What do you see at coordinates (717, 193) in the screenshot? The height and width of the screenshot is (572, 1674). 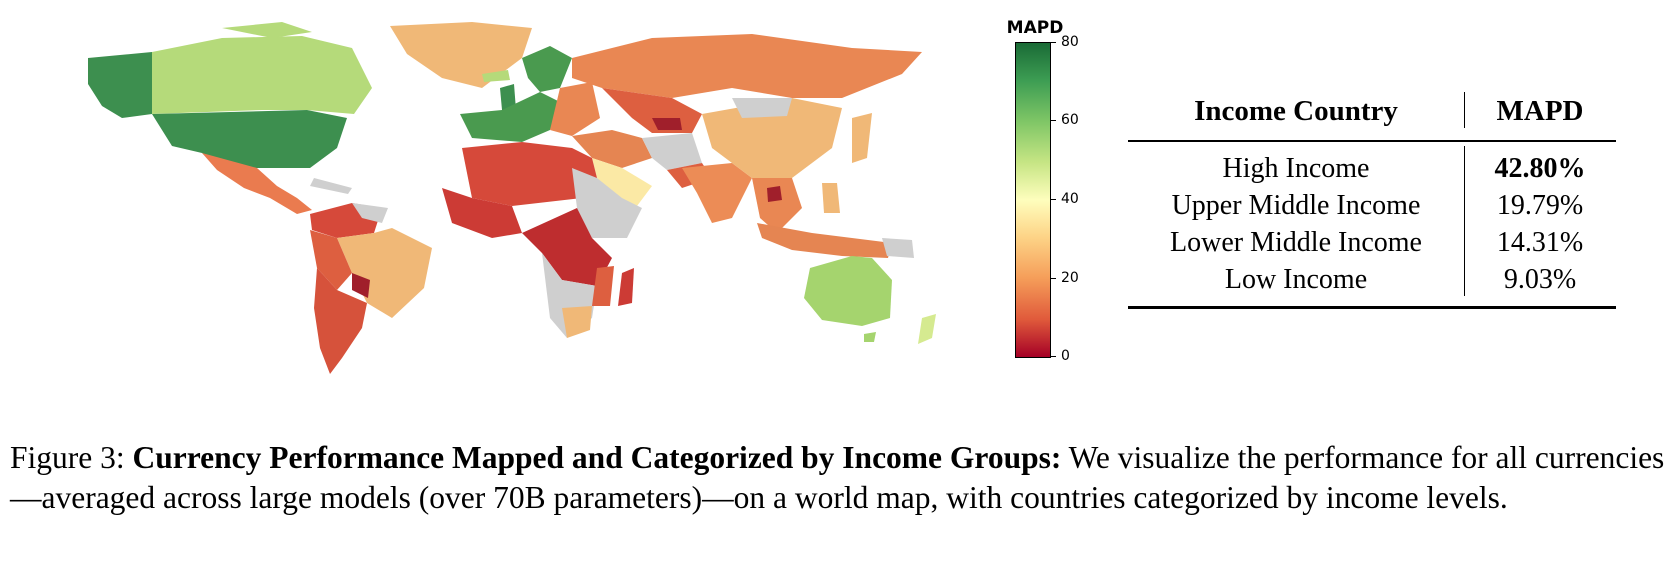 I see `map-region-india` at bounding box center [717, 193].